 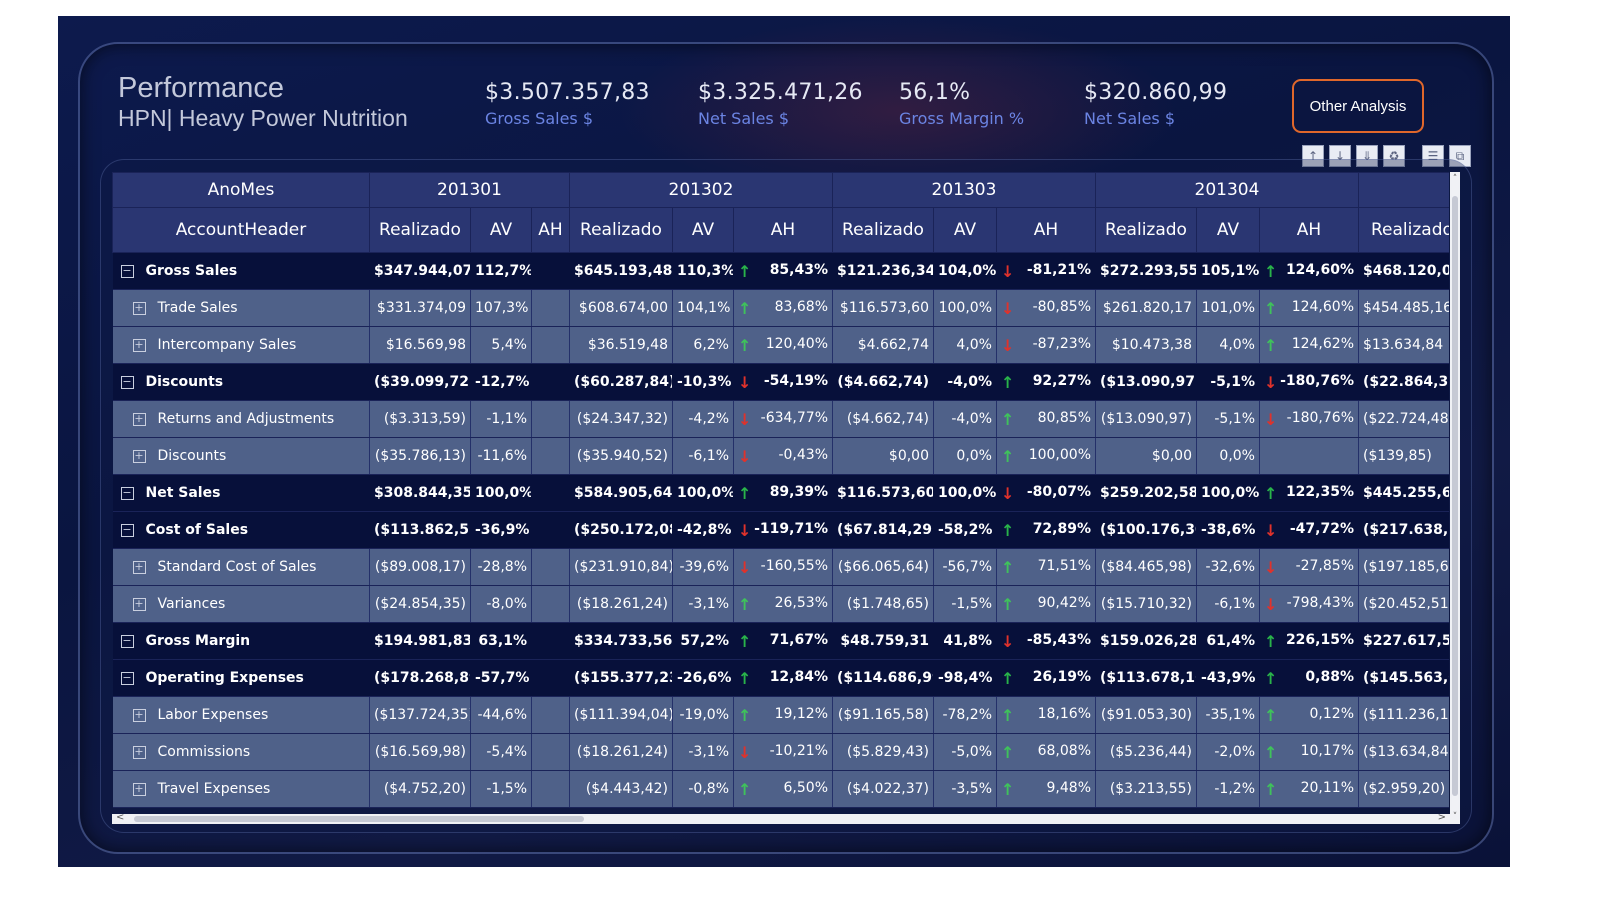 What do you see at coordinates (241, 530) in the screenshot?
I see `account-label-cell: − Cost of Sales` at bounding box center [241, 530].